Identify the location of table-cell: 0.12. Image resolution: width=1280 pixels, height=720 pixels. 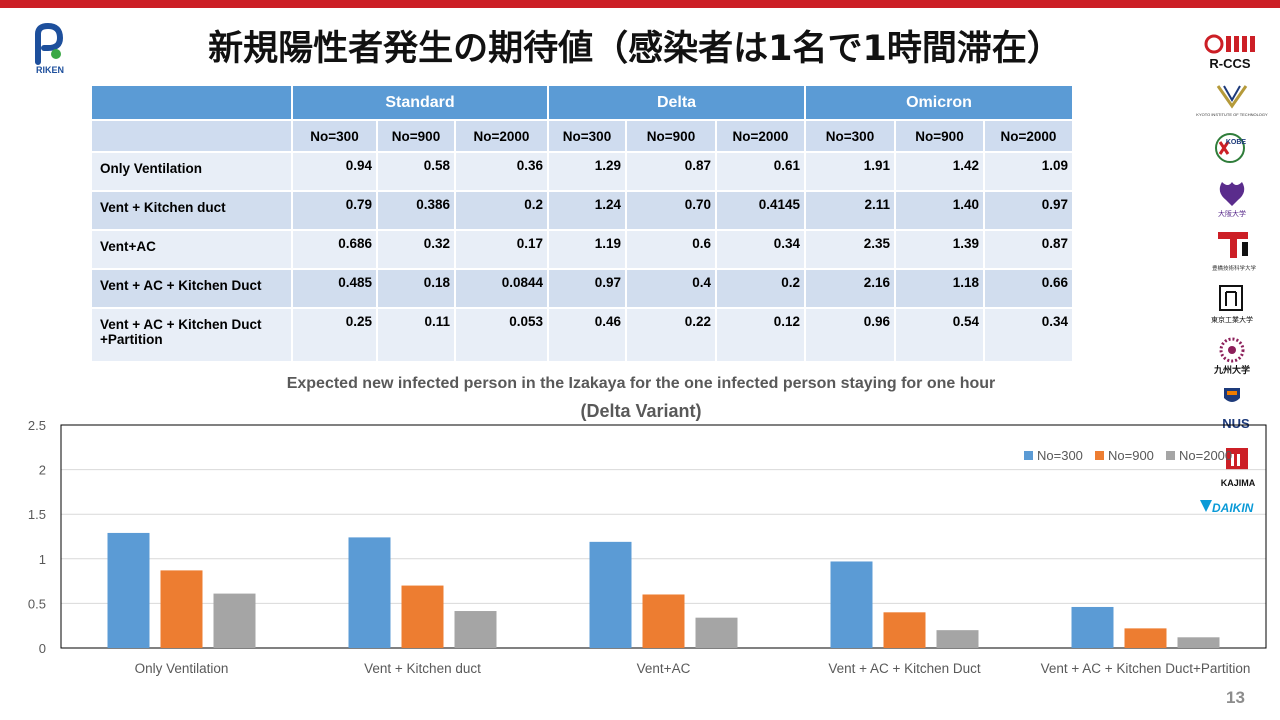
(760, 335).